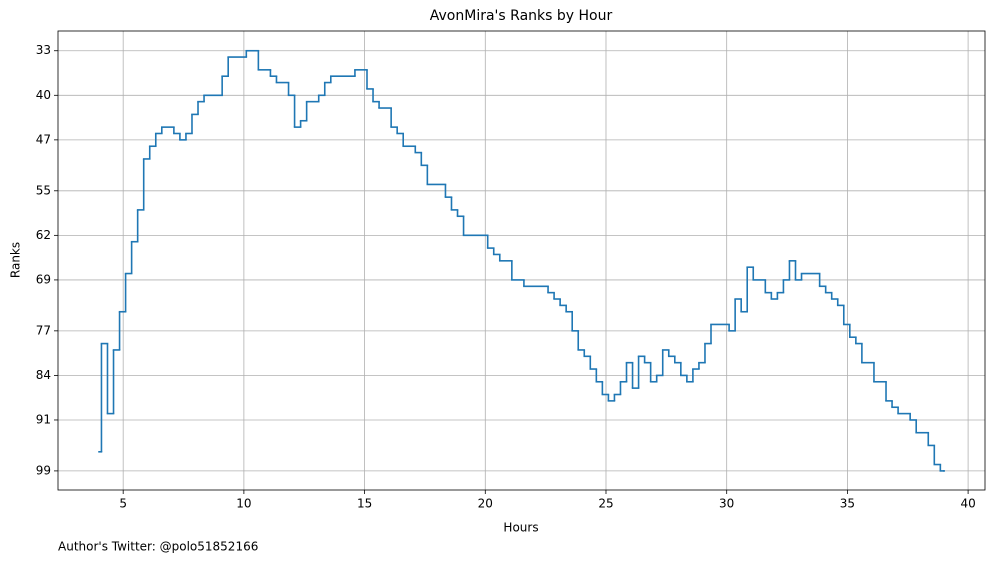  I want to click on y-tick-label: 33, so click(43, 50).